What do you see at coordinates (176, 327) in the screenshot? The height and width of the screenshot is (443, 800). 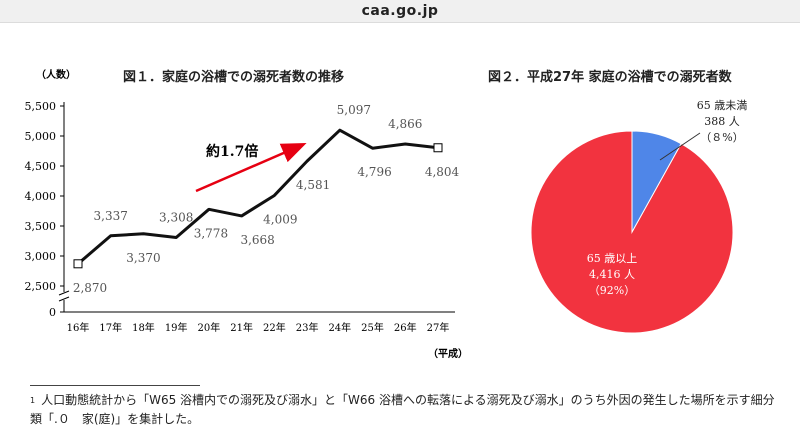 I see `x-tick-label: 19年` at bounding box center [176, 327].